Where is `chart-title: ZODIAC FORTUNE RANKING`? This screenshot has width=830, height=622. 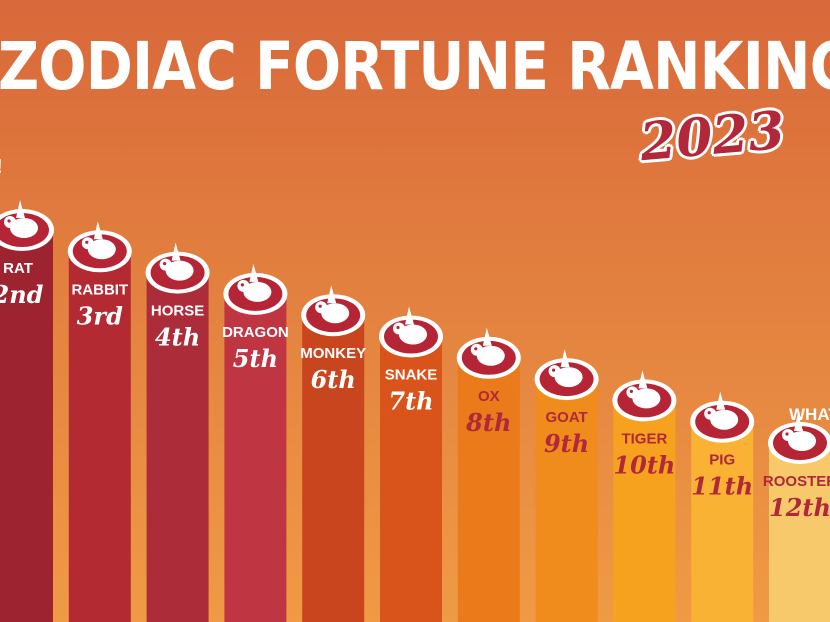
chart-title: ZODIAC FORTUNE RANKING is located at coordinates (415, 66).